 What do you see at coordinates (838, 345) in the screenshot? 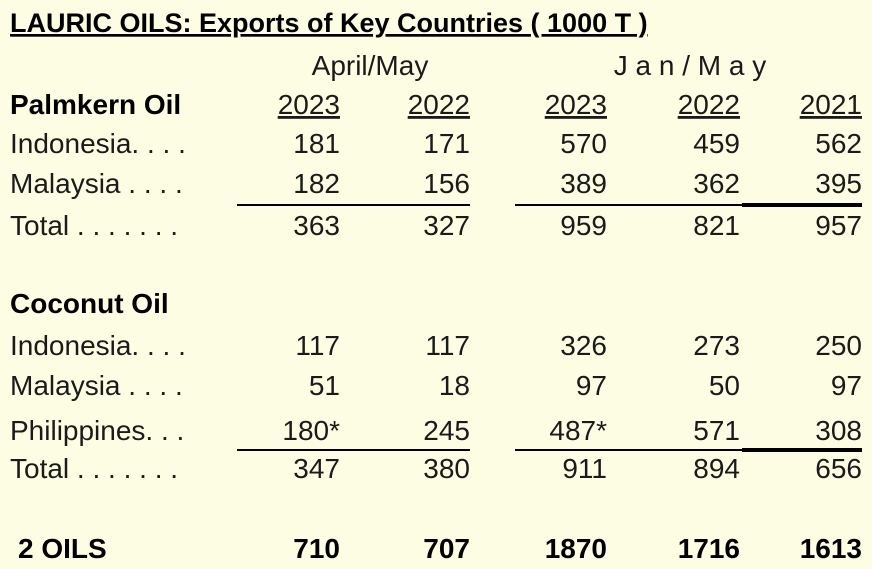
I see `cell-value: 250` at bounding box center [838, 345].